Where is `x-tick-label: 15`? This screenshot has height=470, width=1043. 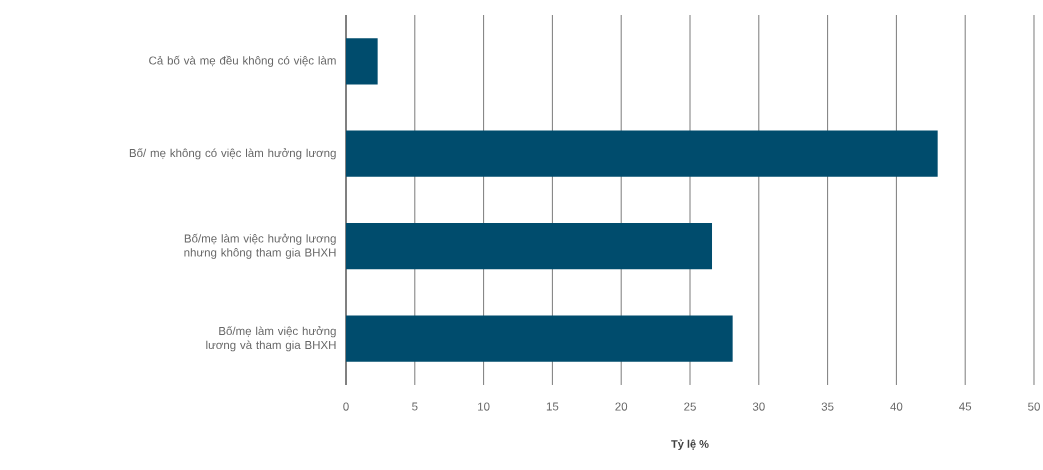 x-tick-label: 15 is located at coordinates (552, 406).